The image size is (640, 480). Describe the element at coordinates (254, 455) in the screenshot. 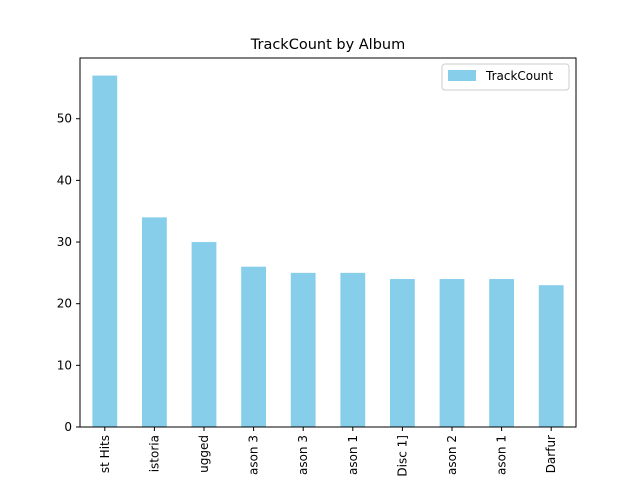

I see `x-tick-label-3: ason 3` at that location.